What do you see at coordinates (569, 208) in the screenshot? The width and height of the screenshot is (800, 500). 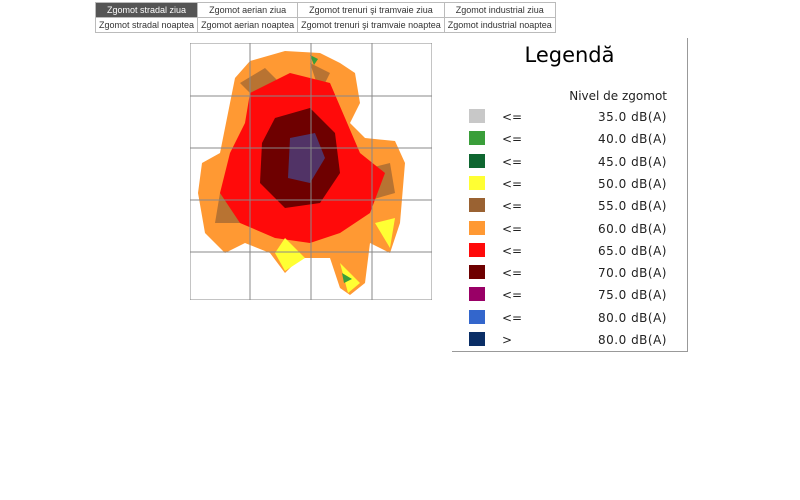 I see `legend-item: <= 55.0 dB(A)` at bounding box center [569, 208].